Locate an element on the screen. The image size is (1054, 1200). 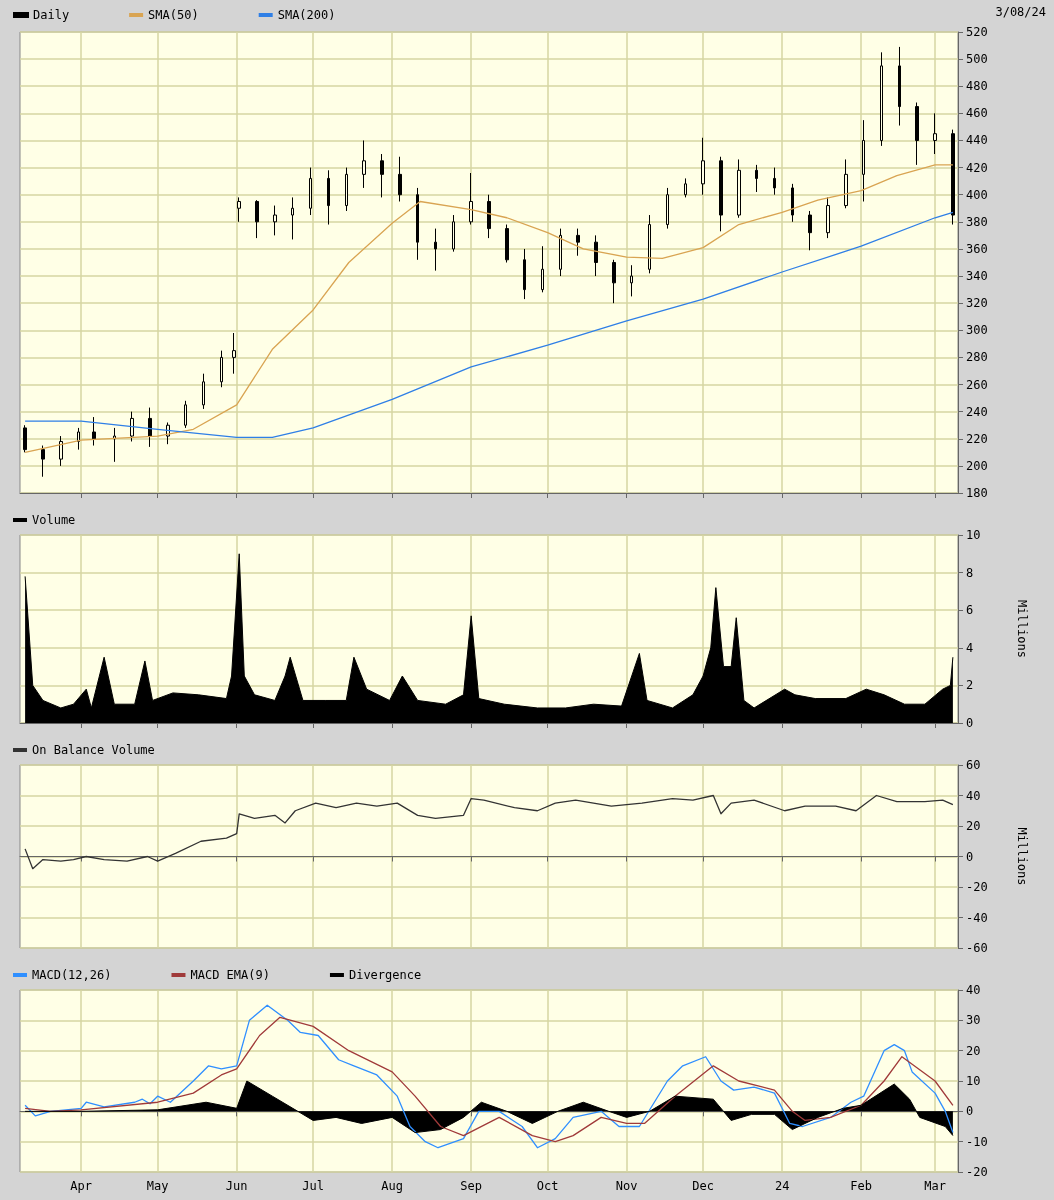
y-tick-label: 260 is located at coordinates (977, 384).